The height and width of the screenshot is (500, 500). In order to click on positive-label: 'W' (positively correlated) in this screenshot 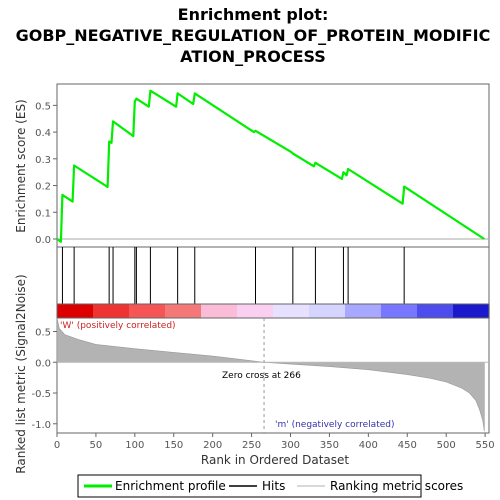, I will do `click(118, 326)`.